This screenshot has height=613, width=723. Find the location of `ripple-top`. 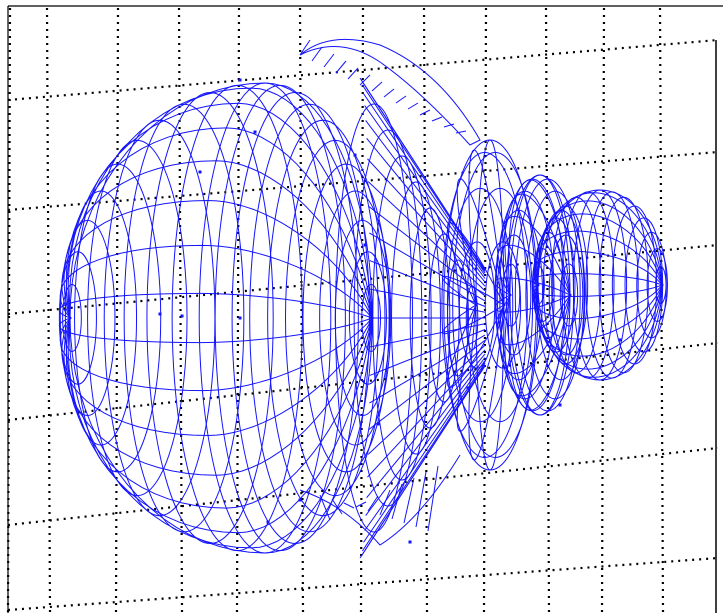

ripple-top is located at coordinates (390, 92).